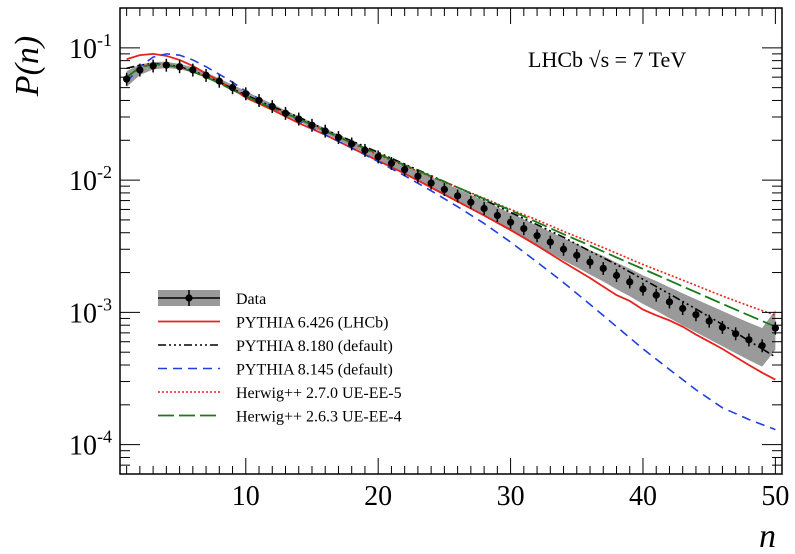  What do you see at coordinates (319, 417) in the screenshot?
I see `legend-label-herwig-2-6-3-ue-ee-4: Herwig++ 2.6.3 UE-EE-4` at bounding box center [319, 417].